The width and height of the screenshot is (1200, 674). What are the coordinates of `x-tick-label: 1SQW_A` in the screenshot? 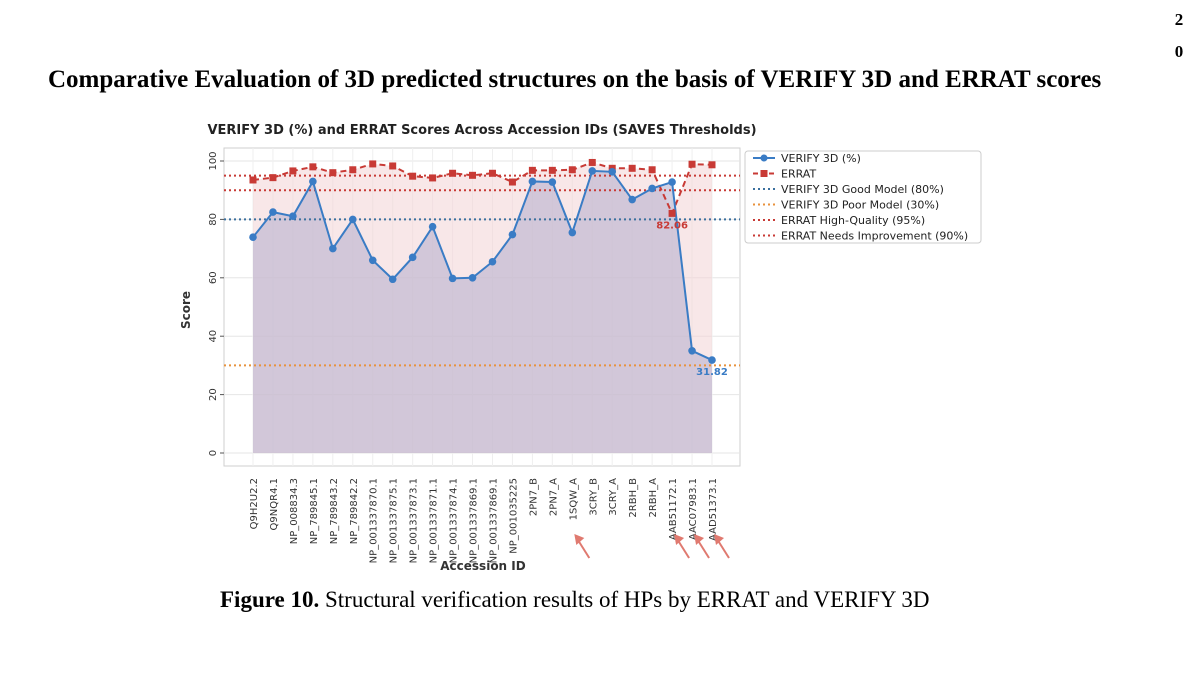 It's located at (573, 499).